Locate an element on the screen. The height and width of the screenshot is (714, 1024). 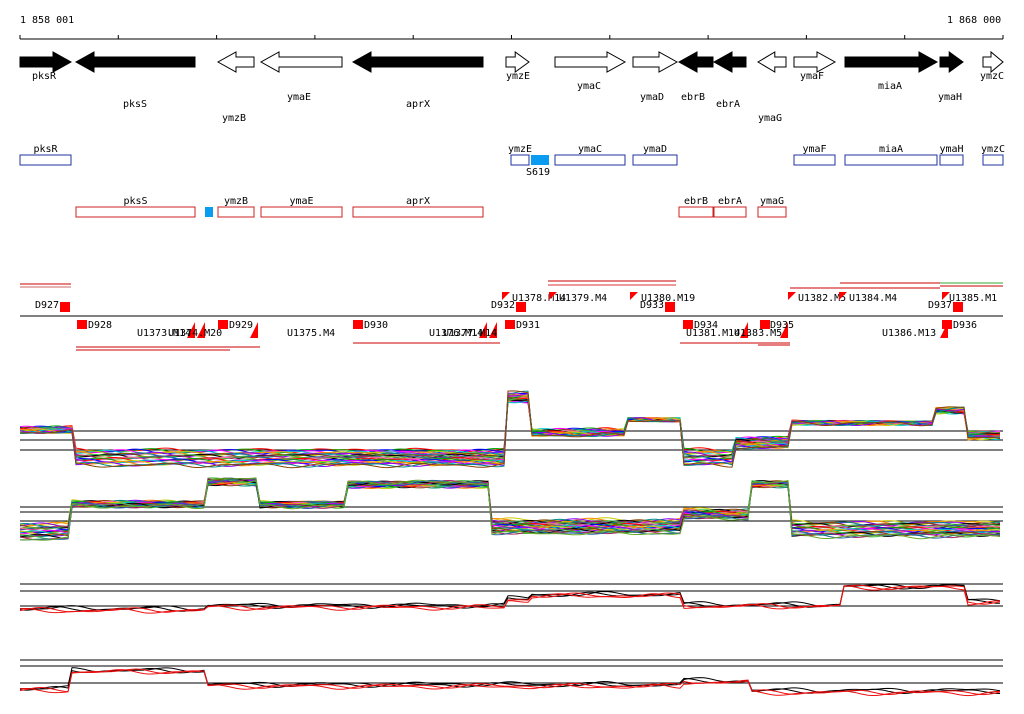
segment-label-U1374.M20: U1374.M20 is located at coordinates (195, 333).